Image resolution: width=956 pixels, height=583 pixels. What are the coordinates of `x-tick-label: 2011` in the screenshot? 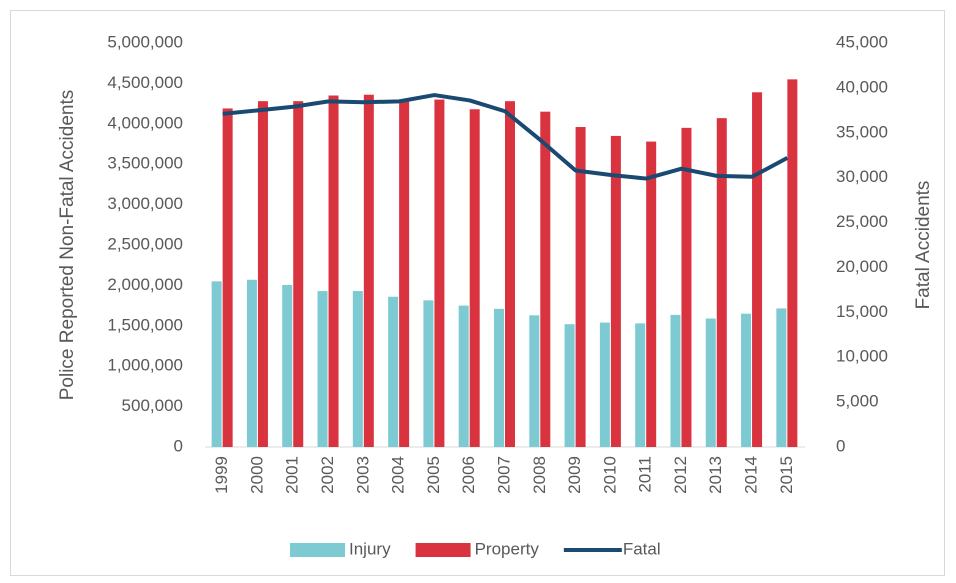 It's located at (645, 474).